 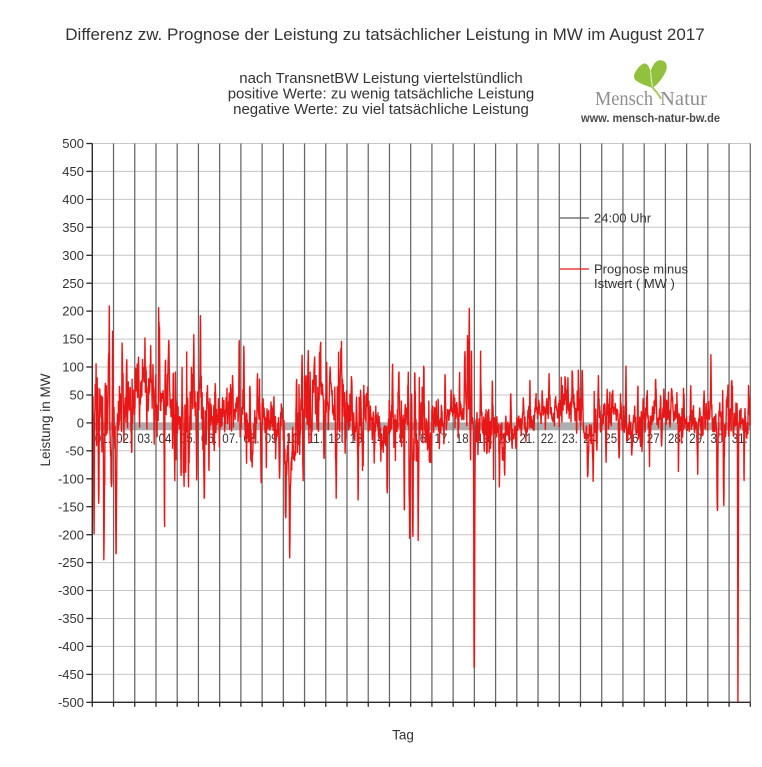 I want to click on svg-text: Leistung in MW, so click(x=45, y=419).